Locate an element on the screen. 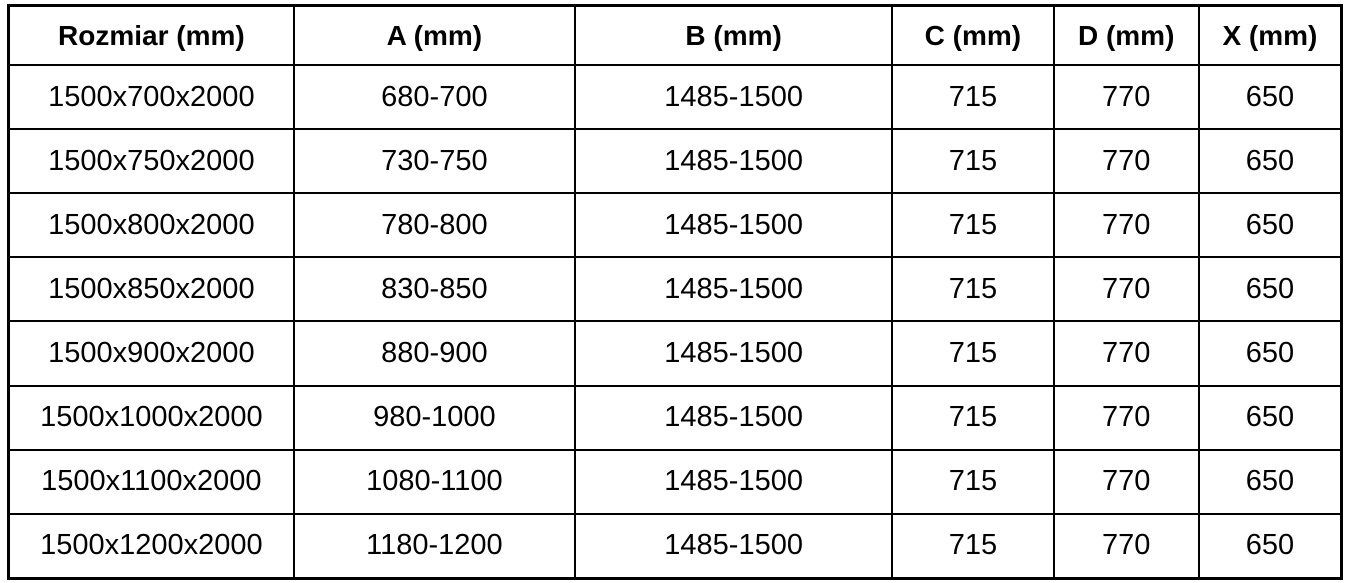 Image resolution: width=1349 pixels, height=583 pixels. table-cell: 1500x700x2000 is located at coordinates (151, 97).